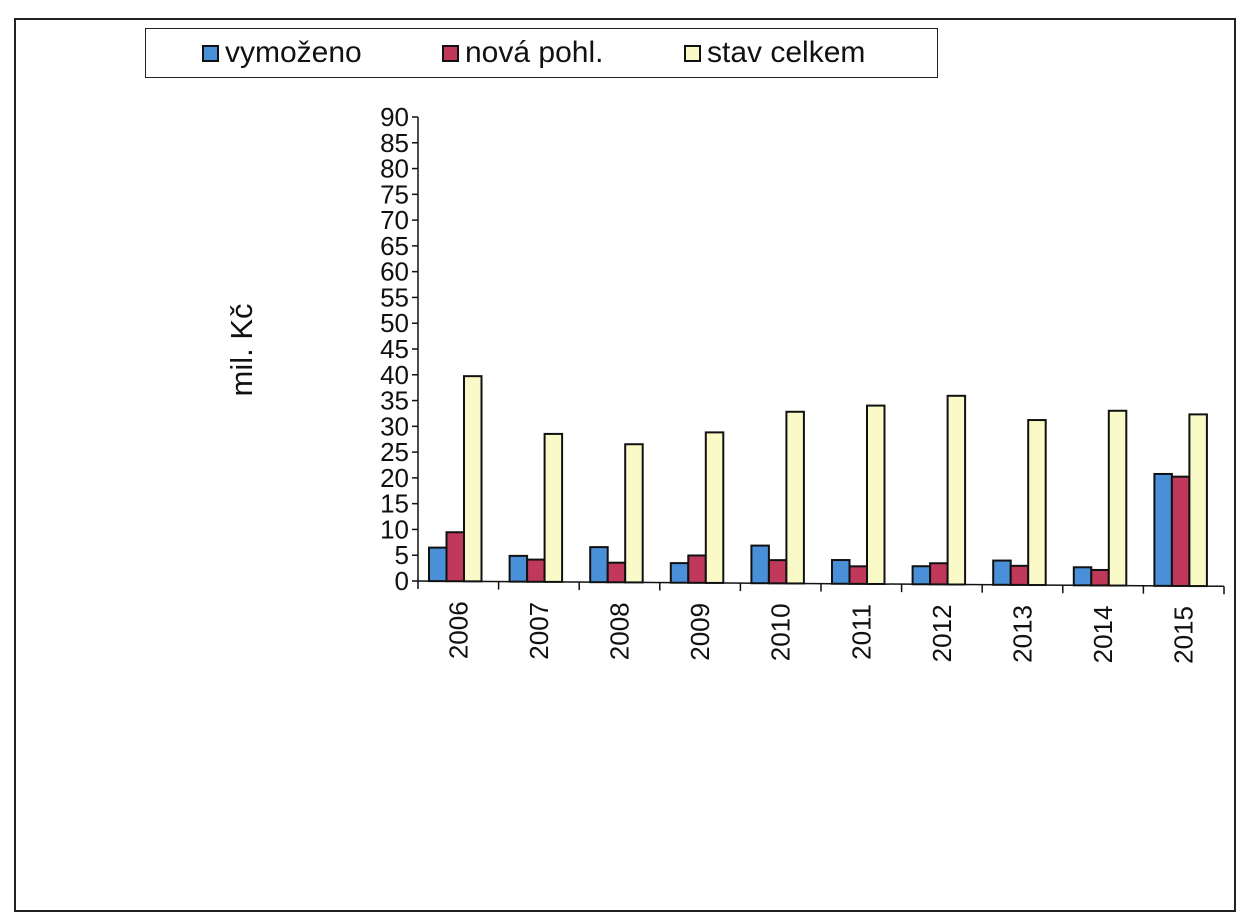  I want to click on legend-item-vymozeno: vymoženo, so click(282, 53).